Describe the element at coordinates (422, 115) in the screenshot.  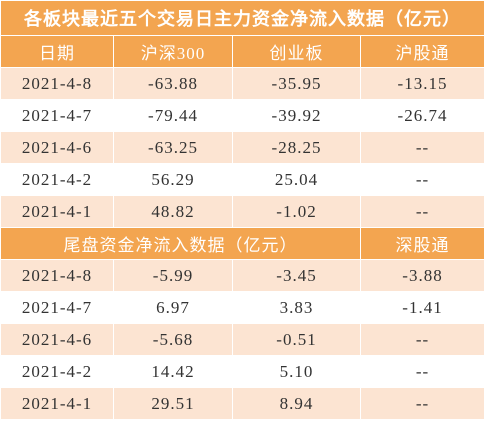
I see `value-cell: -26.74` at that location.